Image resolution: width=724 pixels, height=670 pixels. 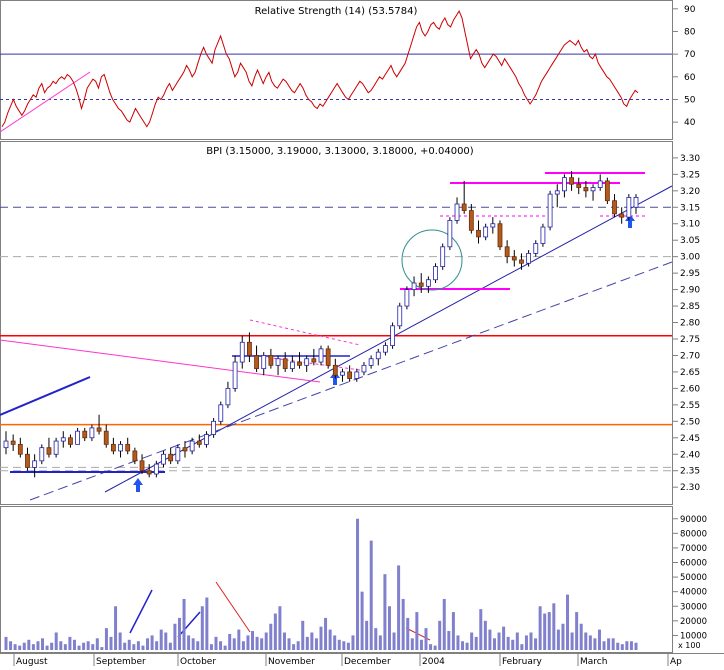 I want to click on volume-tick-label: 80000, so click(x=693, y=534).